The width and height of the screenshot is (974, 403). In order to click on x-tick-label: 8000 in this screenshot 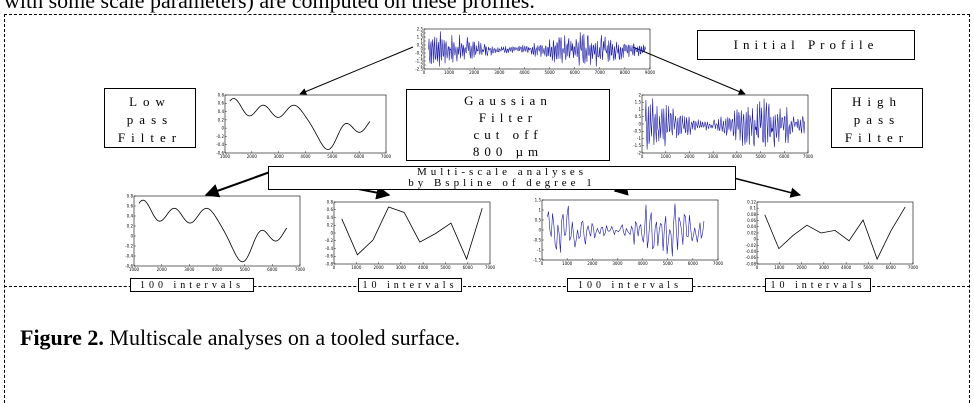, I will do `click(625, 72)`.